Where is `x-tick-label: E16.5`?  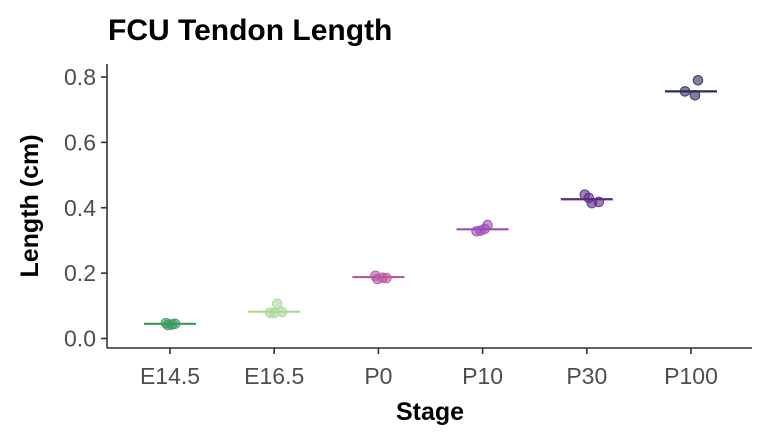
x-tick-label: E16.5 is located at coordinates (274, 376).